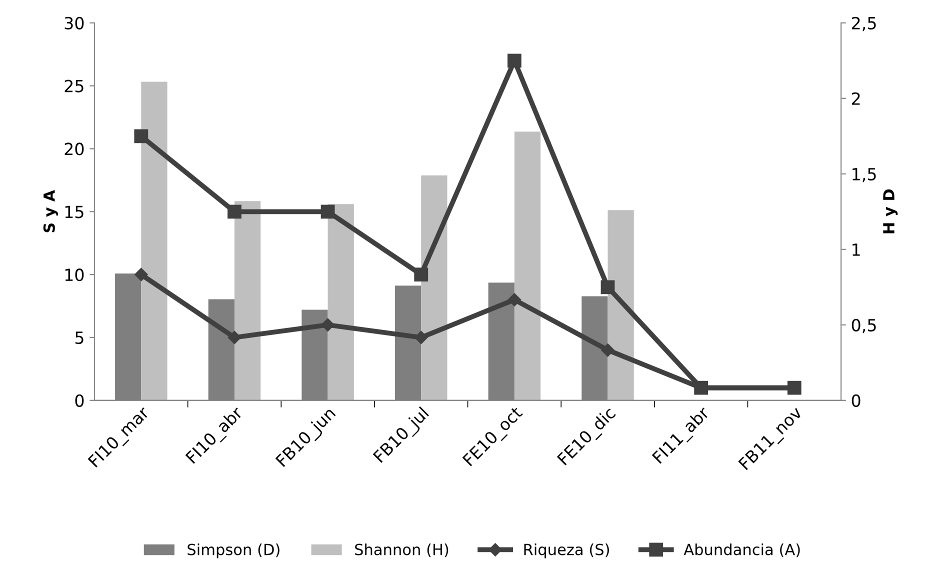 This screenshot has width=945, height=572. Describe the element at coordinates (890, 211) in the screenshot. I see `y2-axis-title: H y D` at that location.